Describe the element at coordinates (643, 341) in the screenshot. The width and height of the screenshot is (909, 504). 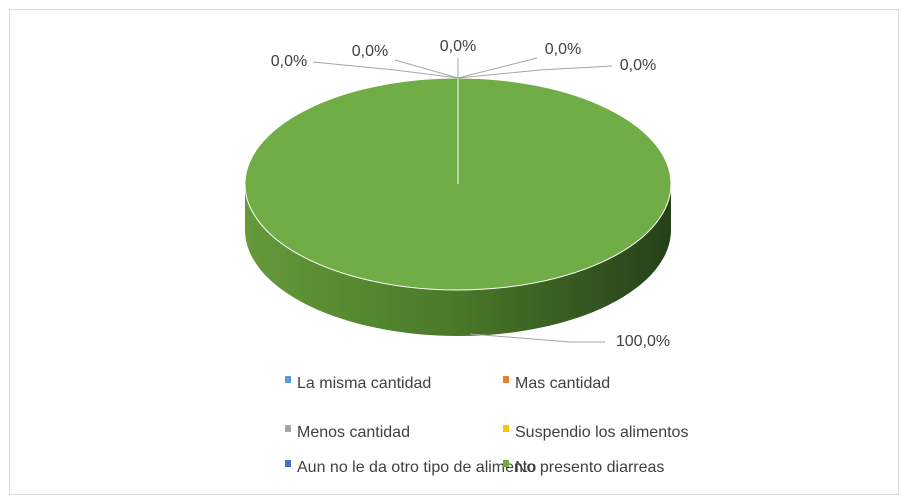
I see `data-label: 100,0%` at that location.